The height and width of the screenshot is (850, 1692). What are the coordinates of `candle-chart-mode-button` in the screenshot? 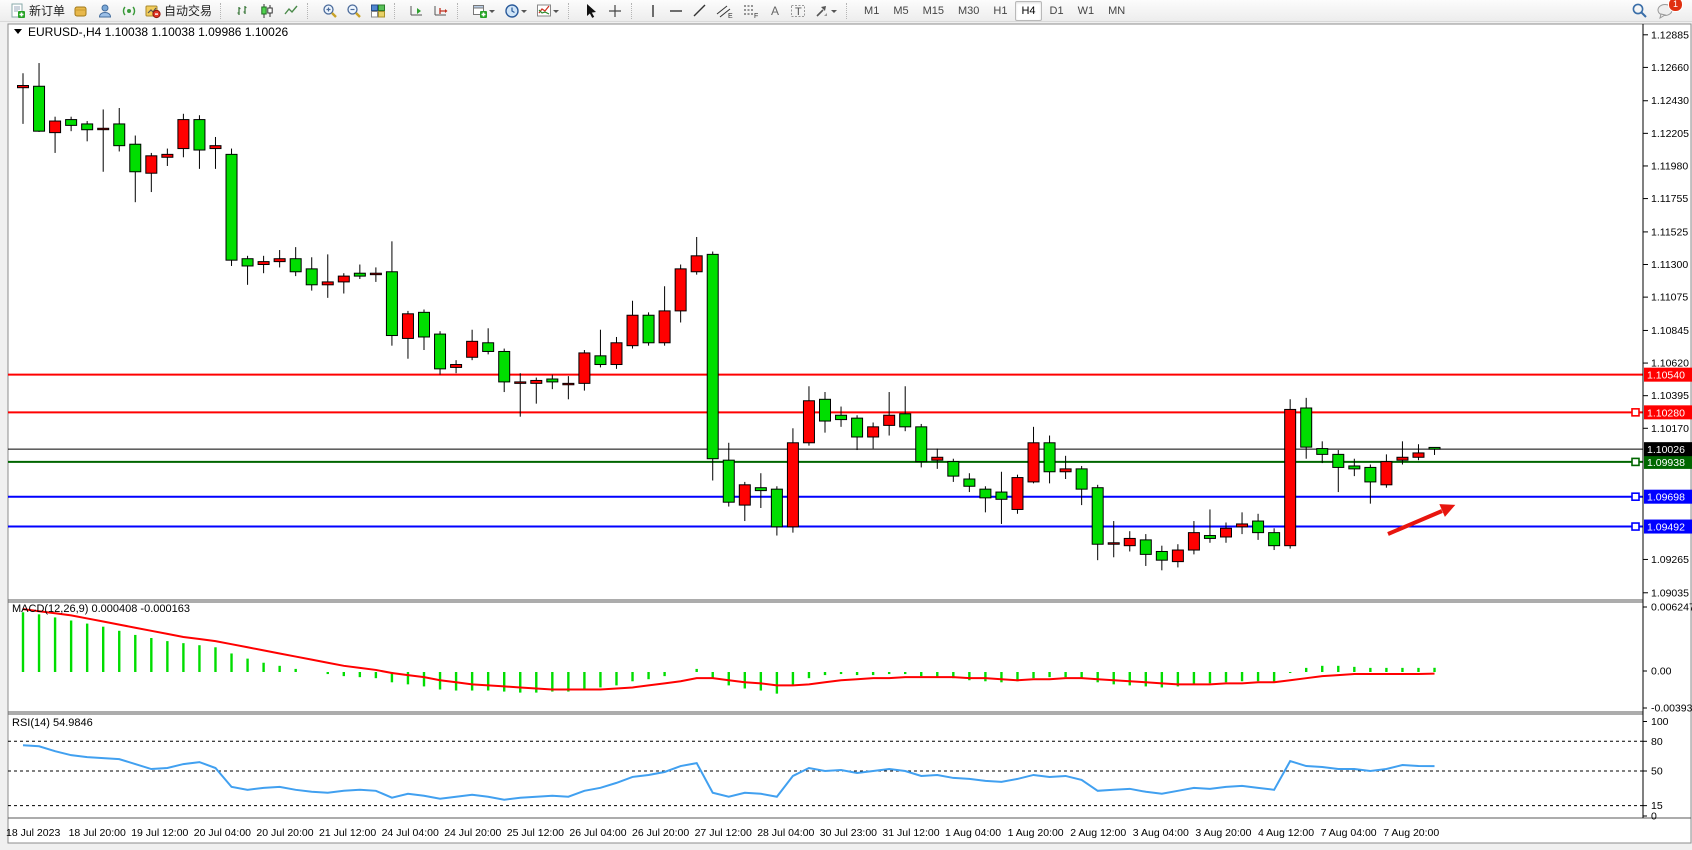 It's located at (267, 11).